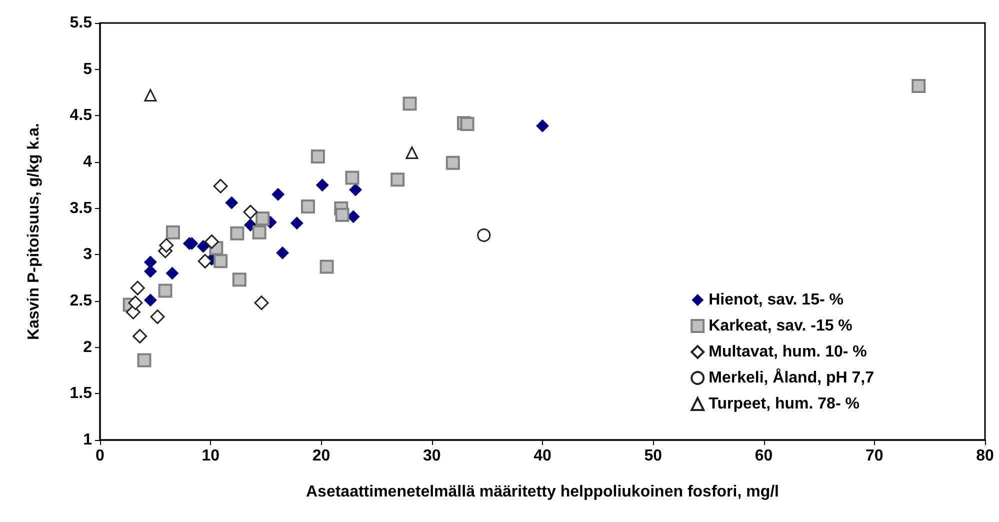 The height and width of the screenshot is (522, 999). I want to click on legend-label: Karkeat, sav. -15 %, so click(780, 326).